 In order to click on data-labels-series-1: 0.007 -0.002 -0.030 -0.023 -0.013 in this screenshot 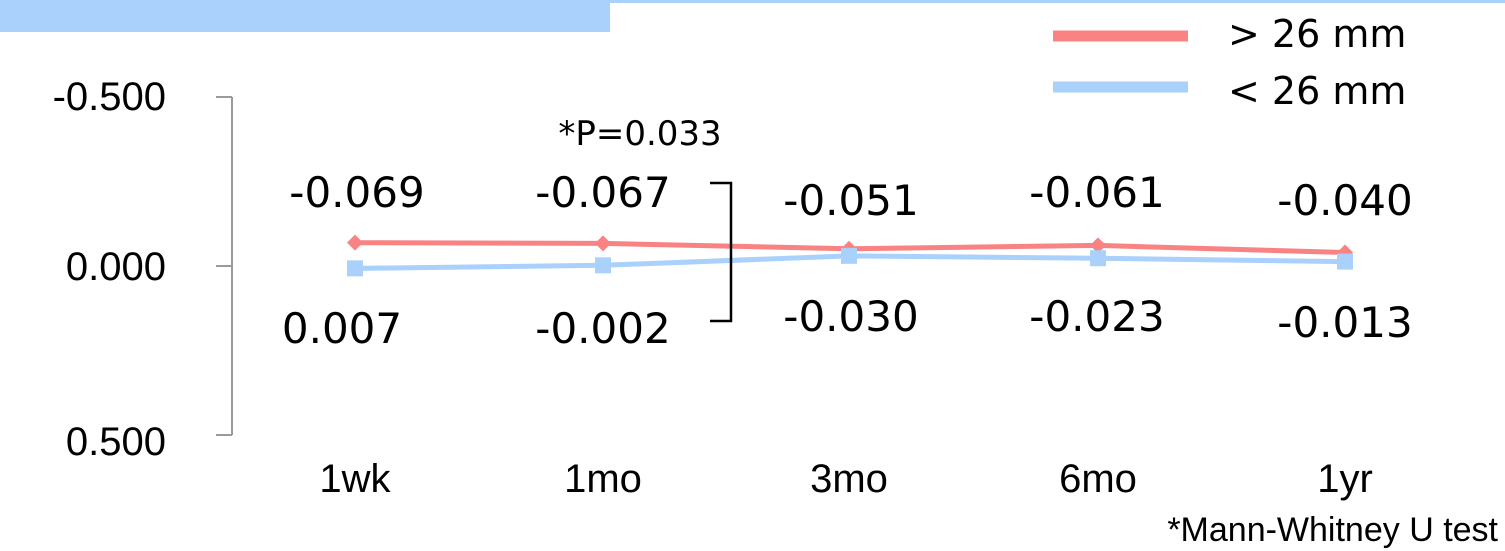, I will do `click(847, 322)`.